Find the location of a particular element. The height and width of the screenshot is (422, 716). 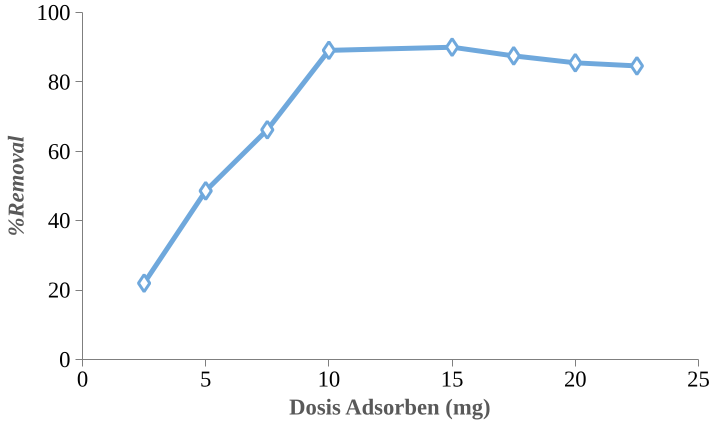

x-tick-label: 5 is located at coordinates (206, 379).